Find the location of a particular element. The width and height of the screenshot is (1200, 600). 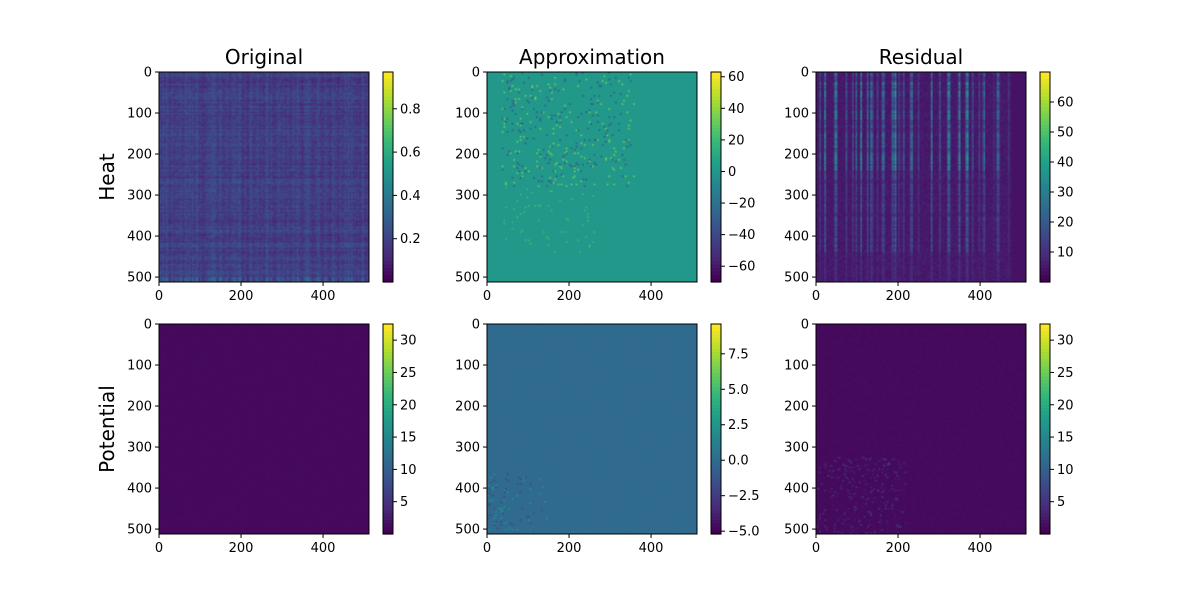

colorbar: 60 50 40 30 20 10 is located at coordinates (1056, 177).